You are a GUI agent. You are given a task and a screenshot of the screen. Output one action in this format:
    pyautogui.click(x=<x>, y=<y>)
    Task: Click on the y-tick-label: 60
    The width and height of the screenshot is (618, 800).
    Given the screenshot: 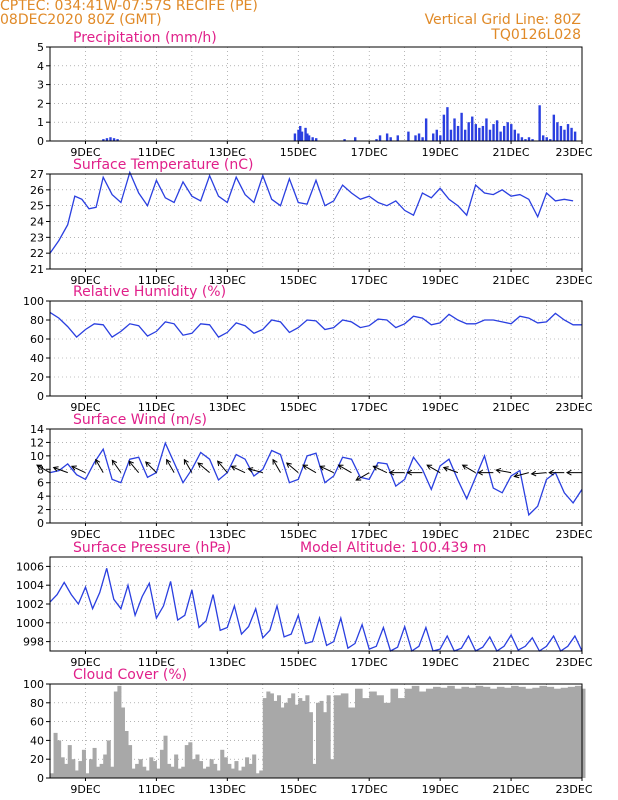 What is the action you would take?
    pyautogui.click(x=37, y=722)
    